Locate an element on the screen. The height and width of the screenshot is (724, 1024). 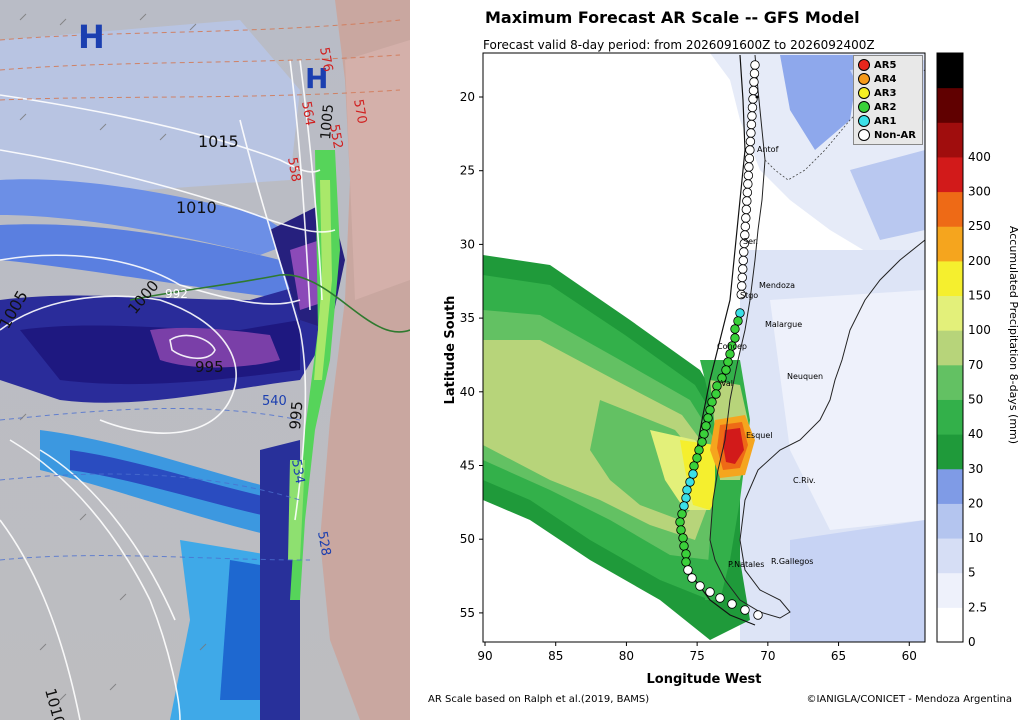
colorbar-tick-label: 250 is located at coordinates (979, 226).